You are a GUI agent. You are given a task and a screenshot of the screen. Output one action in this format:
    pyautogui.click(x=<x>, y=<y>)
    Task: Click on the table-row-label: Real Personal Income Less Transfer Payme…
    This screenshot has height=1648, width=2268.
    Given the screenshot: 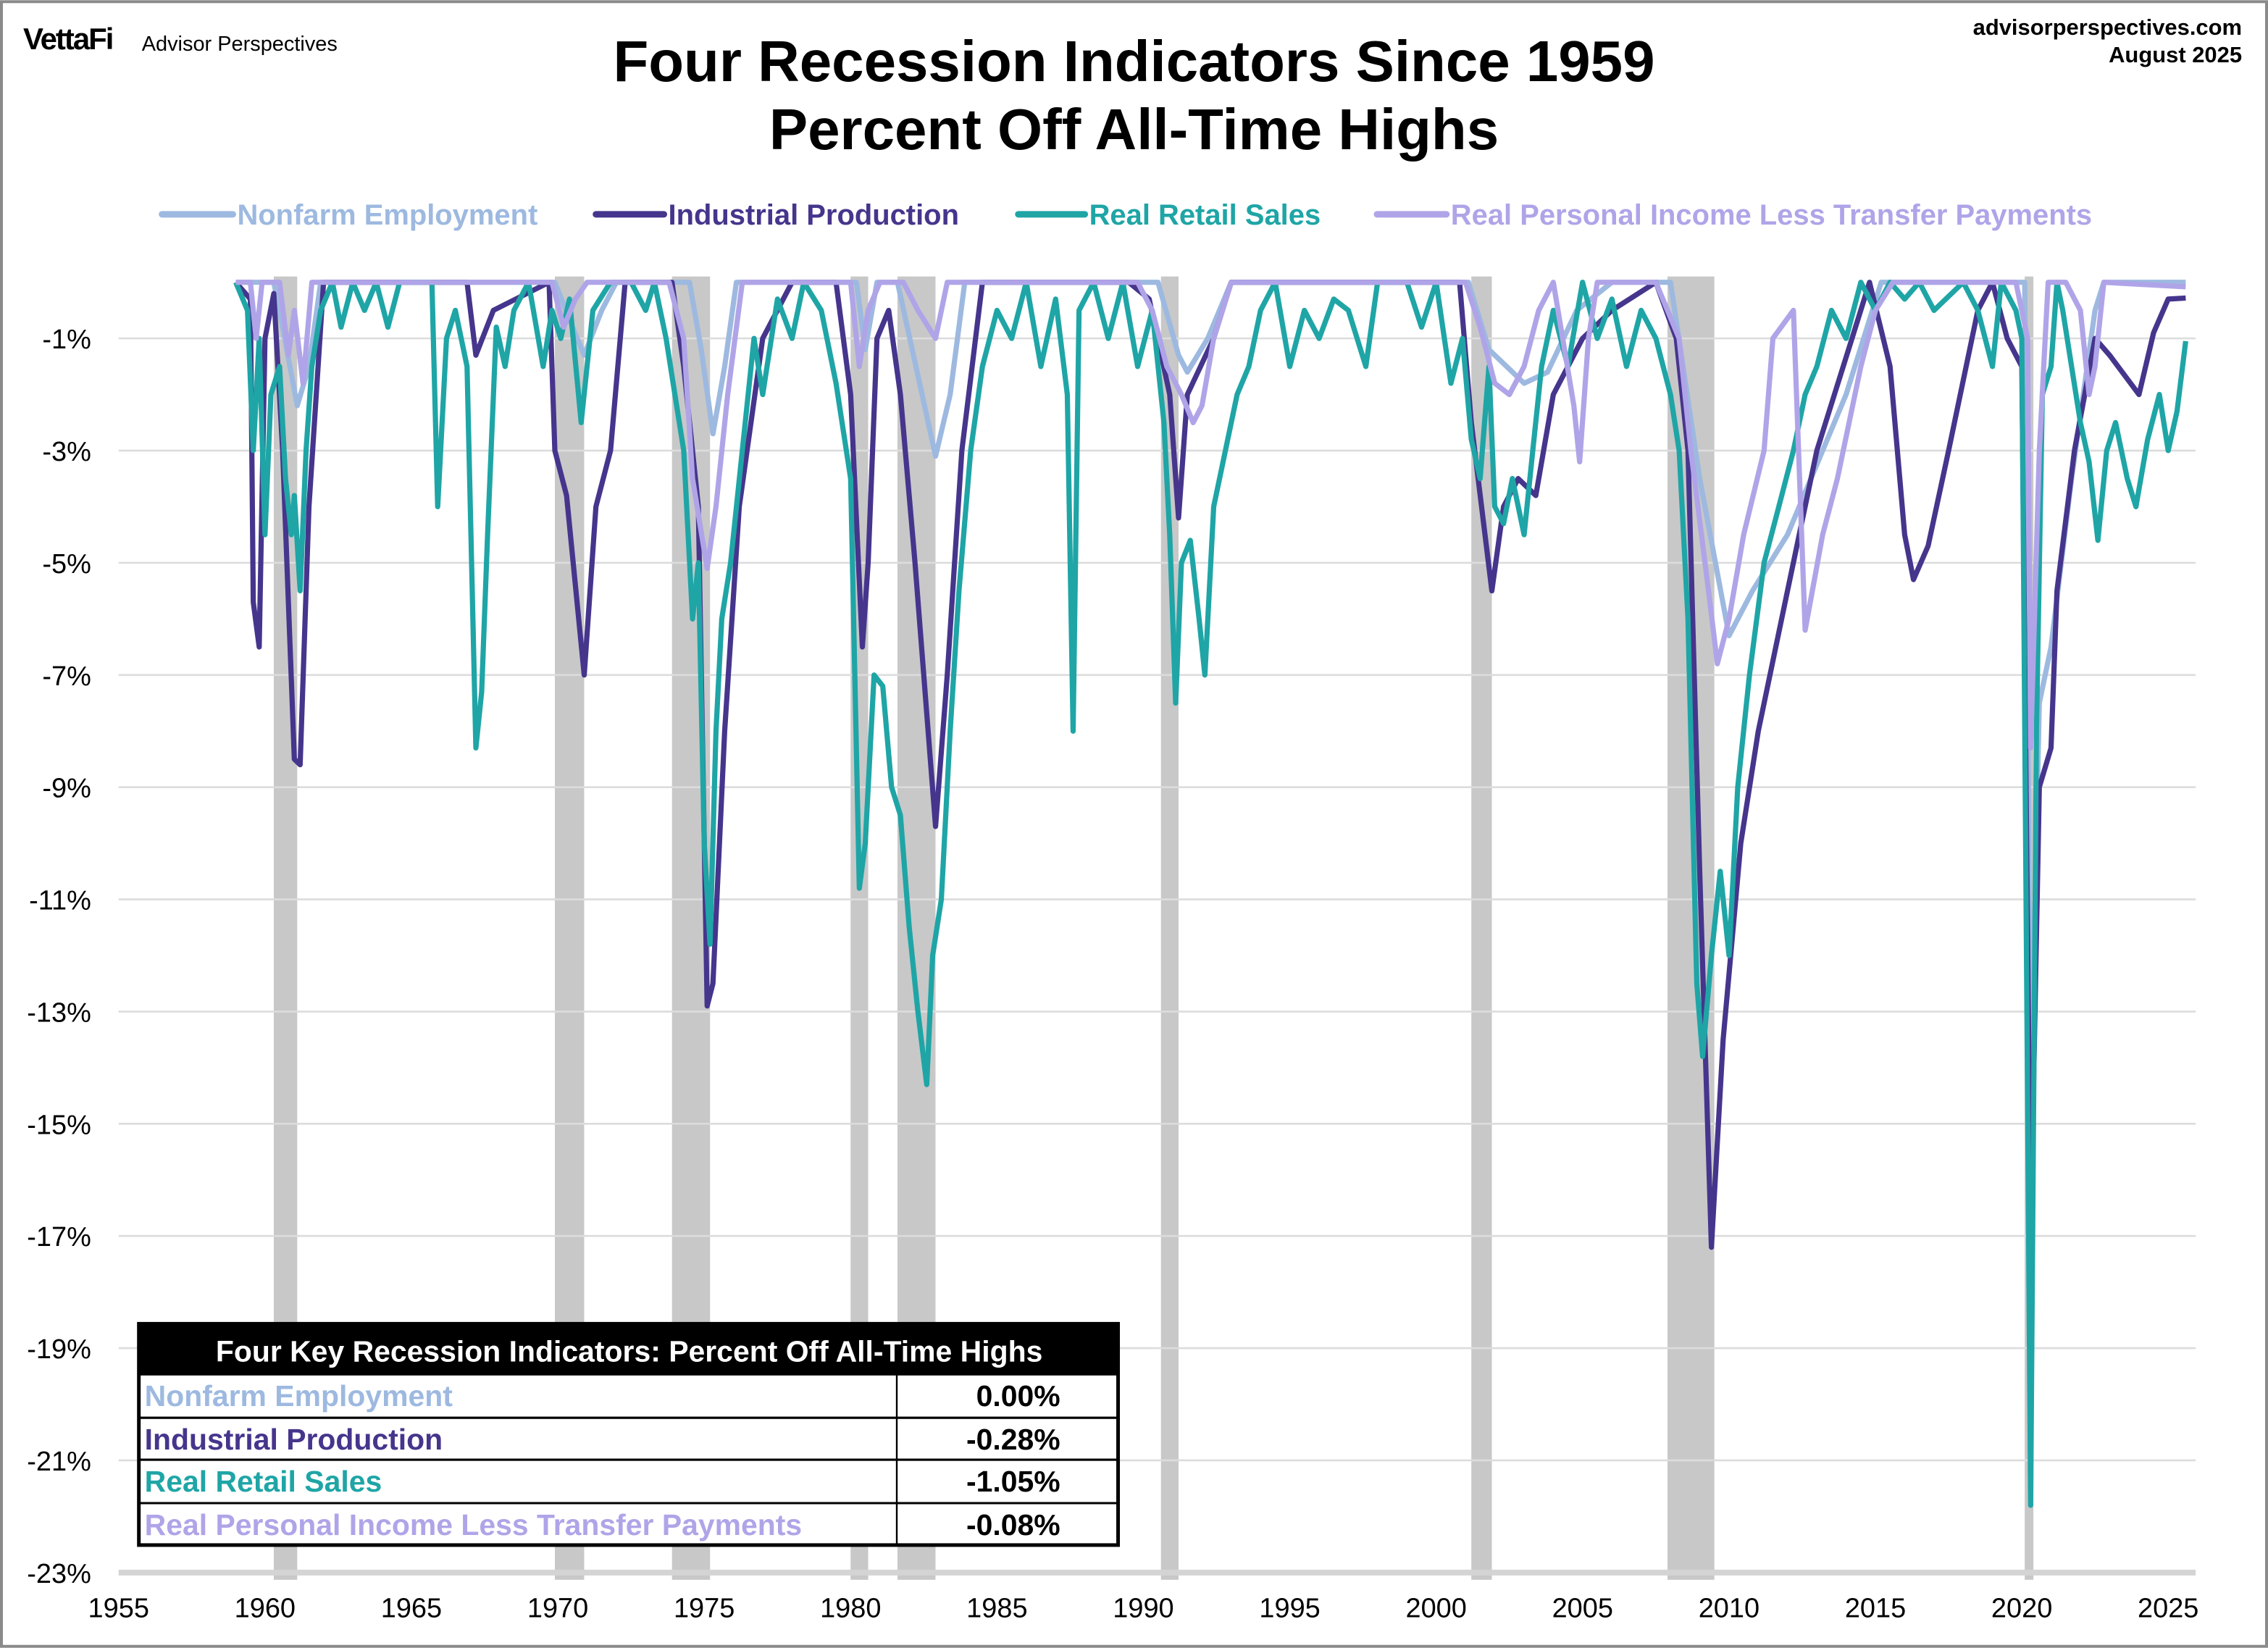 What is the action you would take?
    pyautogui.click(x=474, y=1525)
    